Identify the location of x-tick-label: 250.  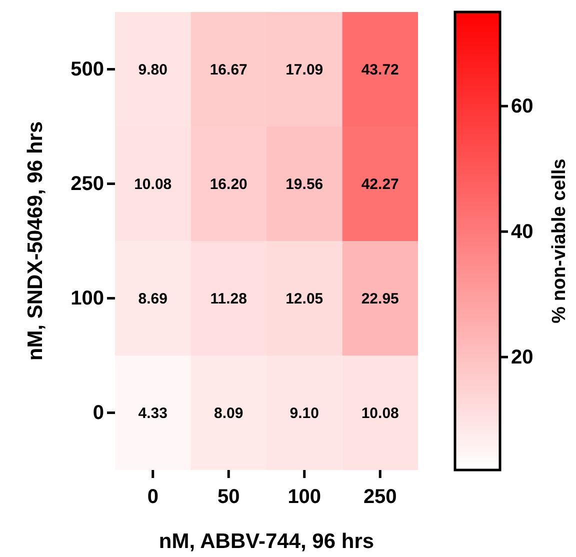
(380, 497).